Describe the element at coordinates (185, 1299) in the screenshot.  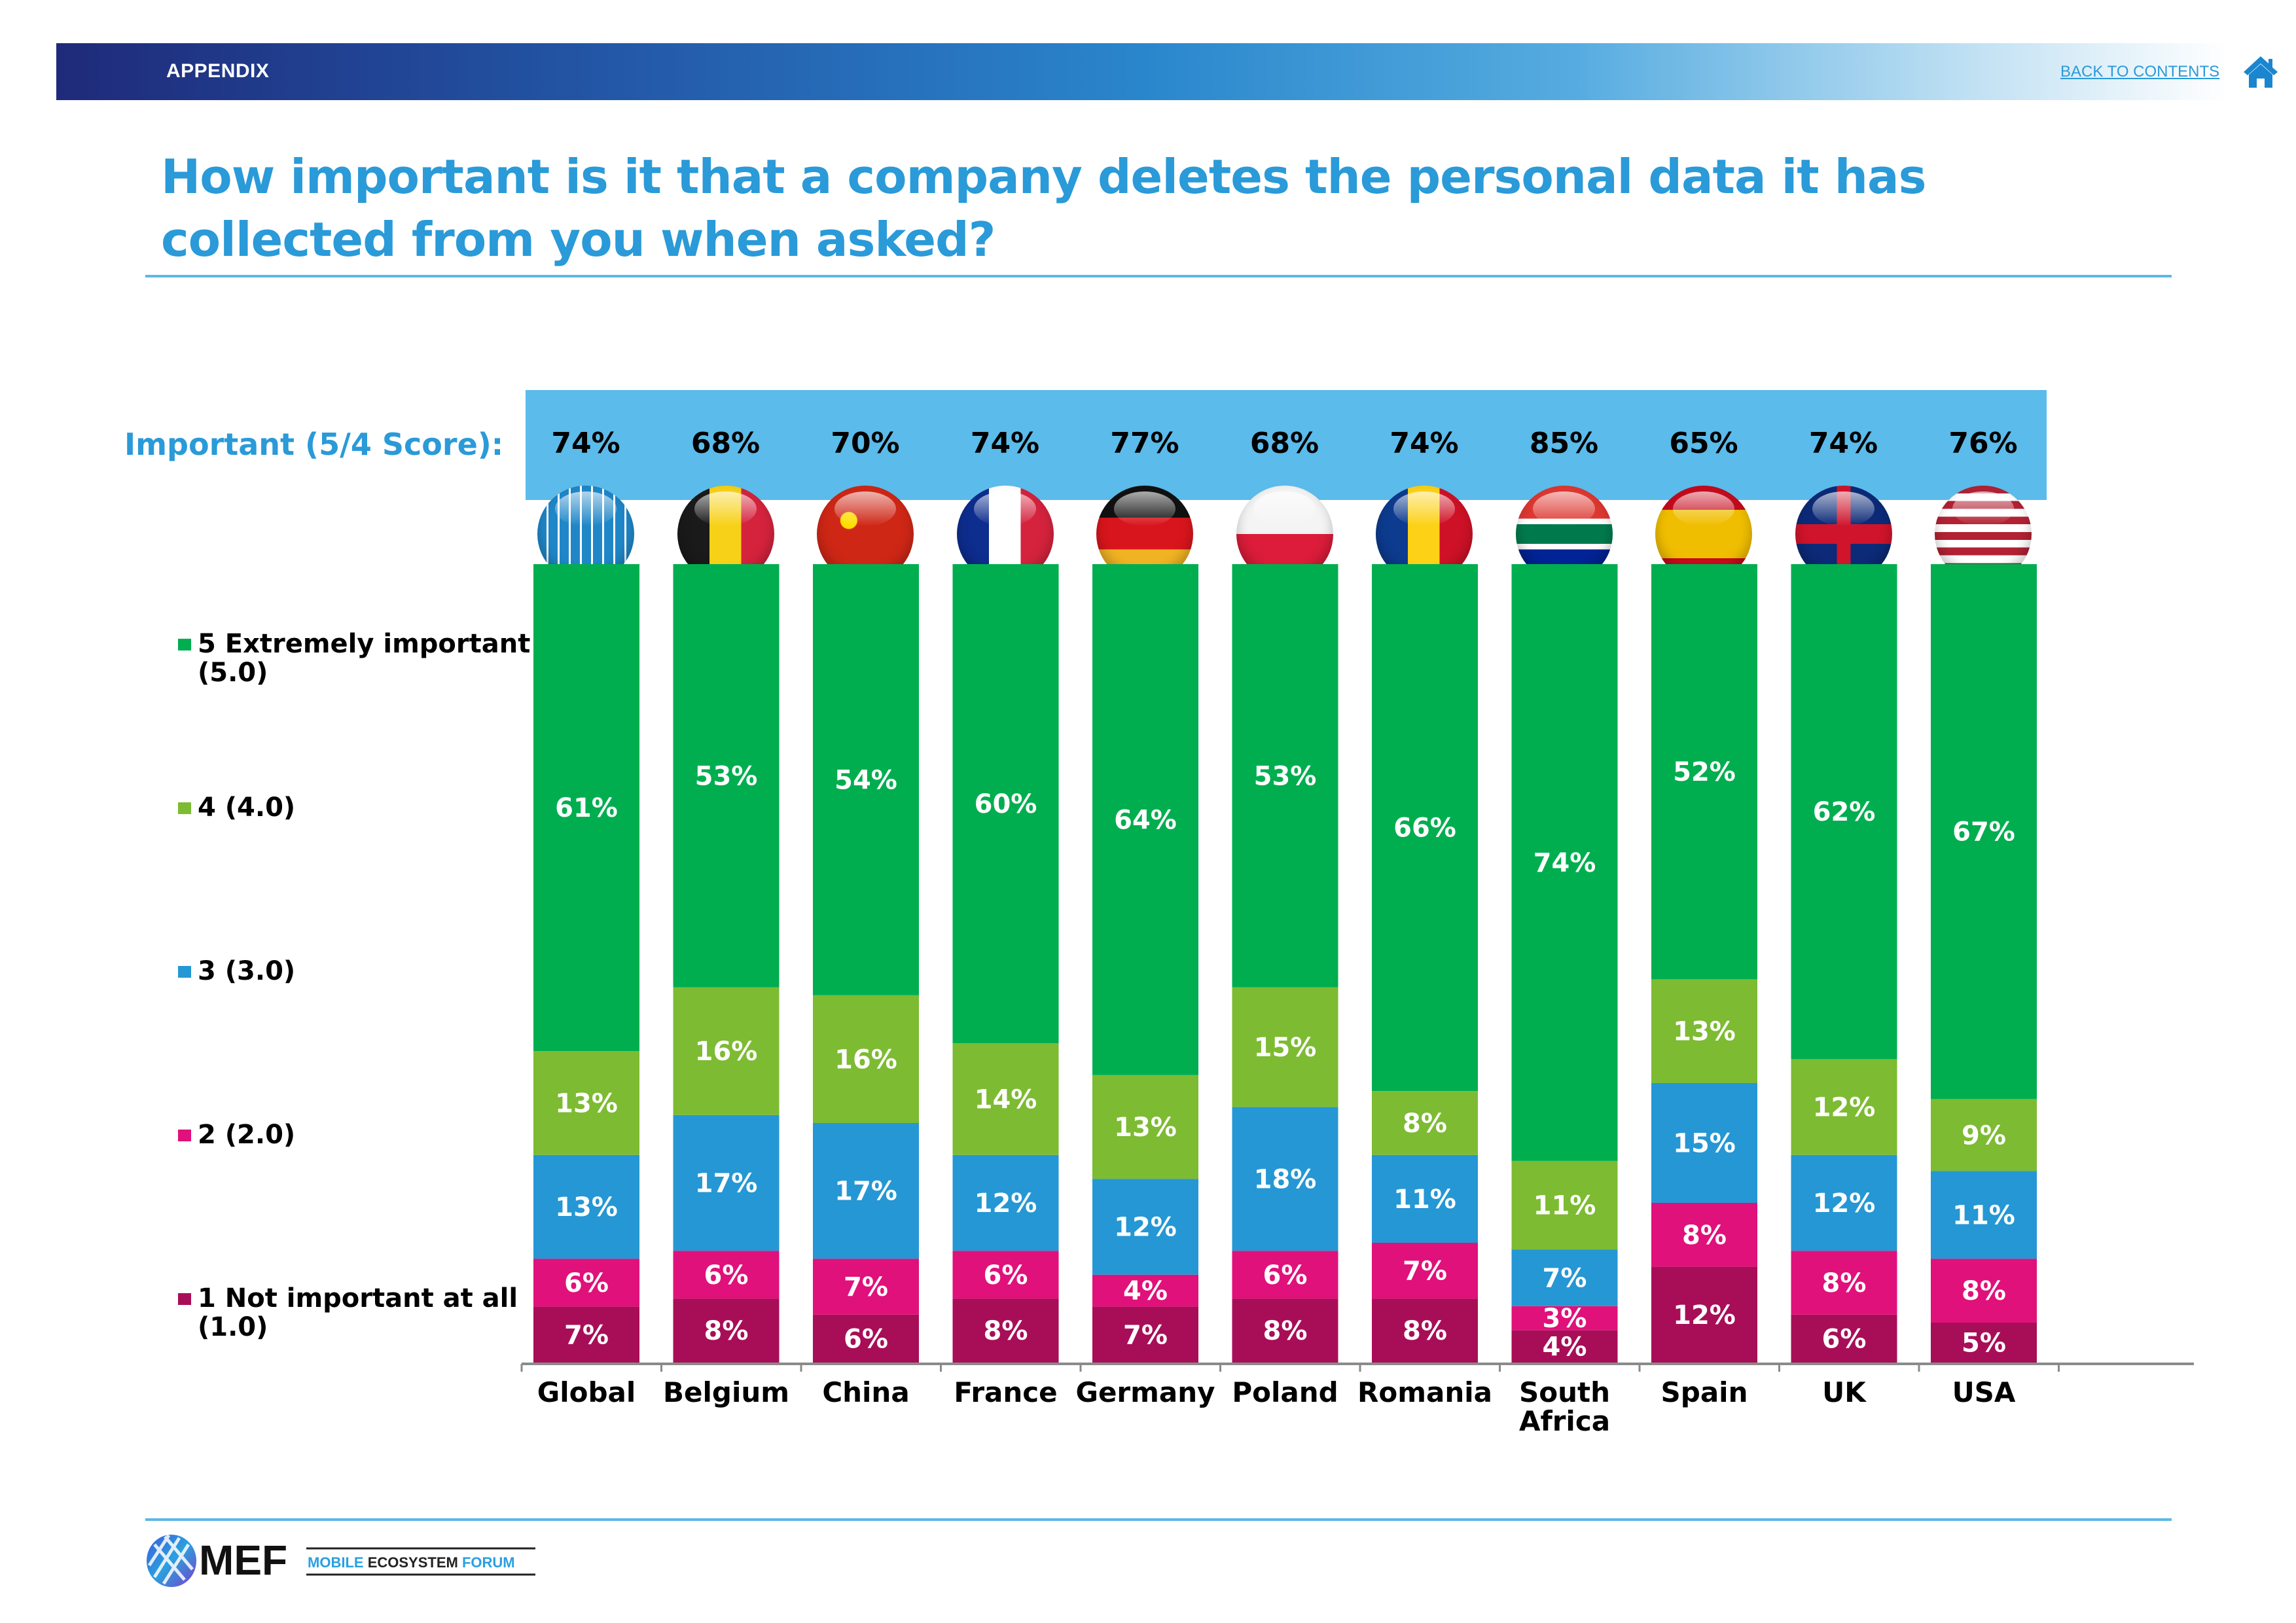
I see `legend-swatch-s1` at that location.